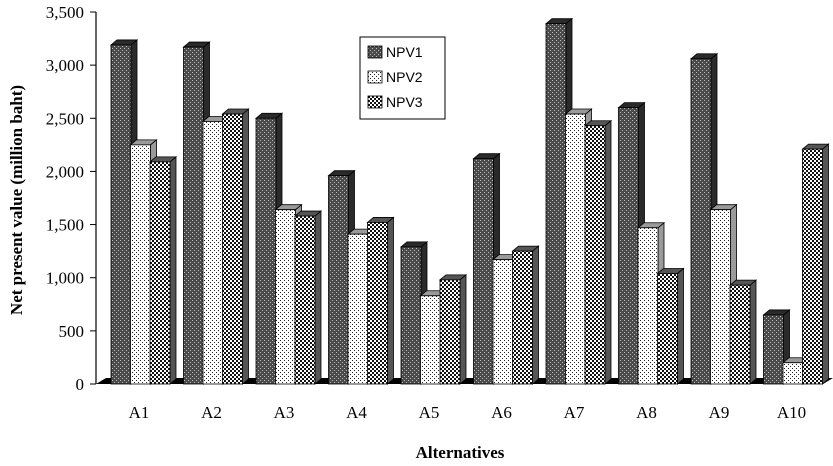 The image size is (833, 466). What do you see at coordinates (284, 412) in the screenshot?
I see `x-tick-label: A3` at bounding box center [284, 412].